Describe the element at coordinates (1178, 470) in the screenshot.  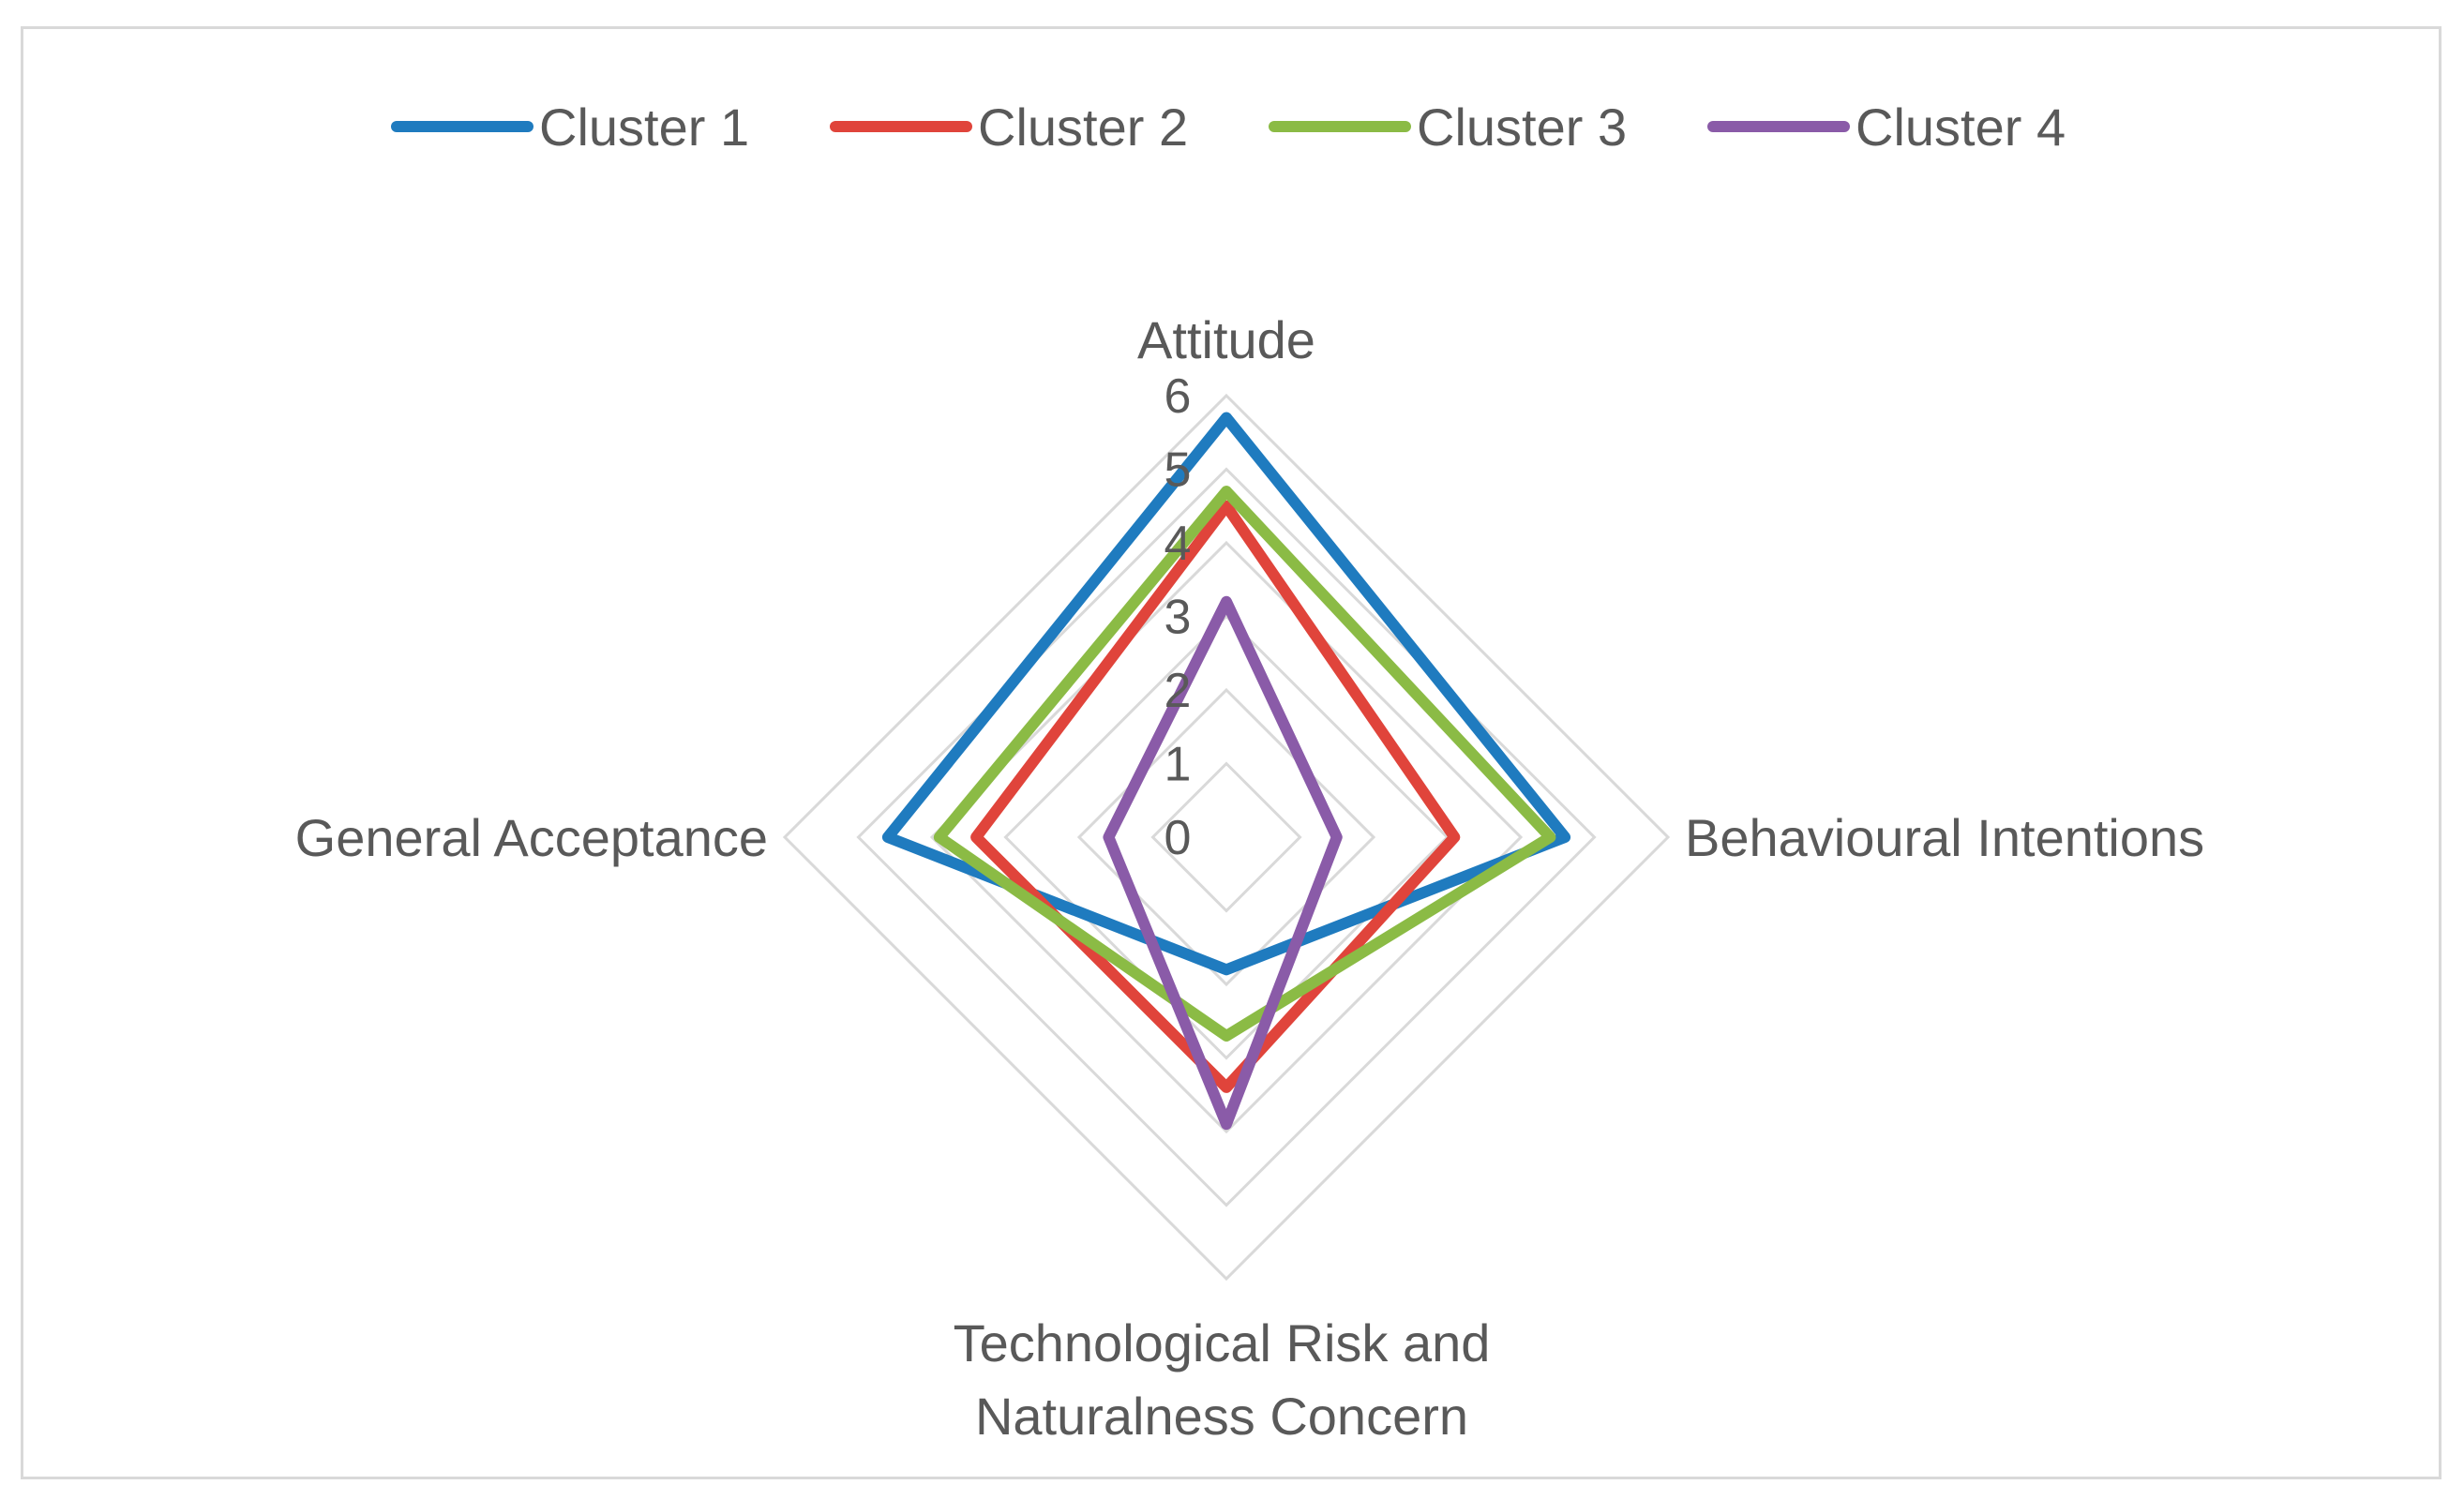
I see `tick-label-5: 5` at that location.